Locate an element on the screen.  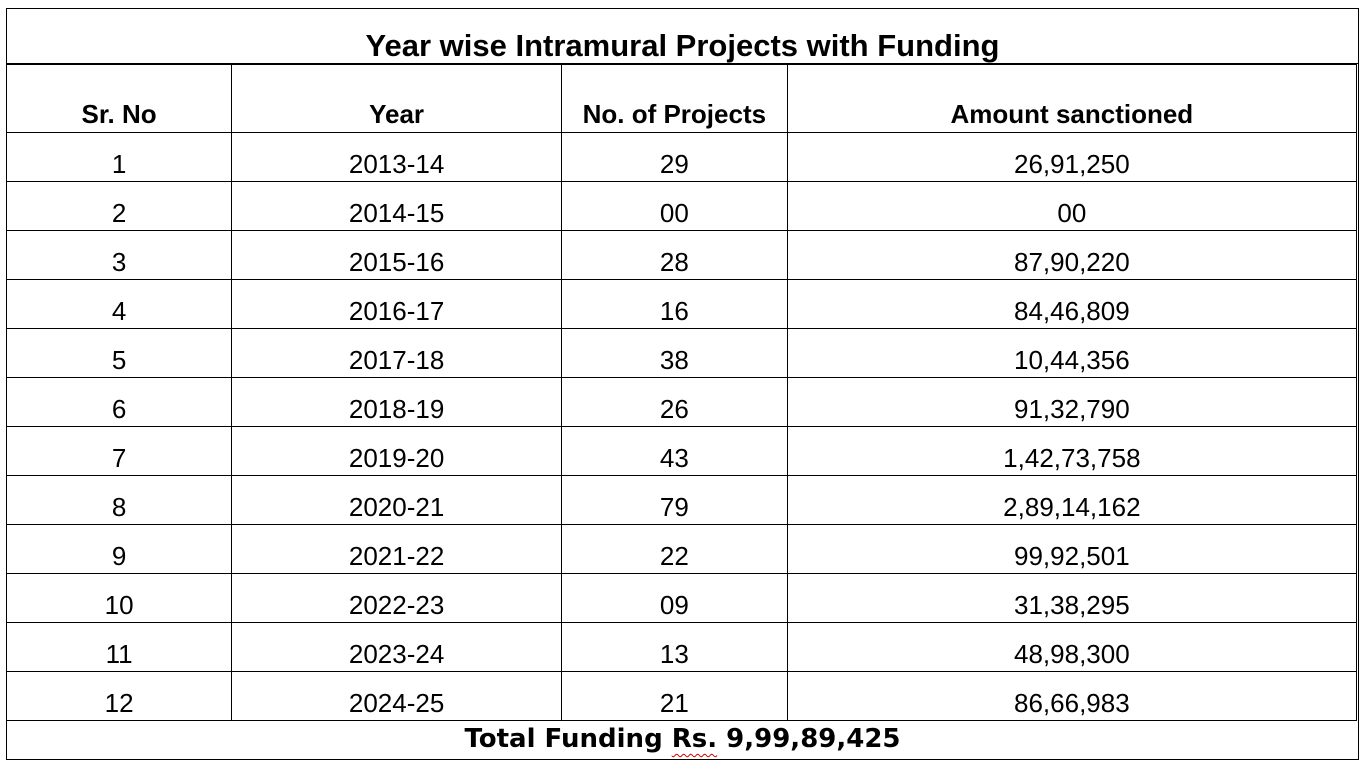
column-header-projects: No. of Projects is located at coordinates (674, 98).